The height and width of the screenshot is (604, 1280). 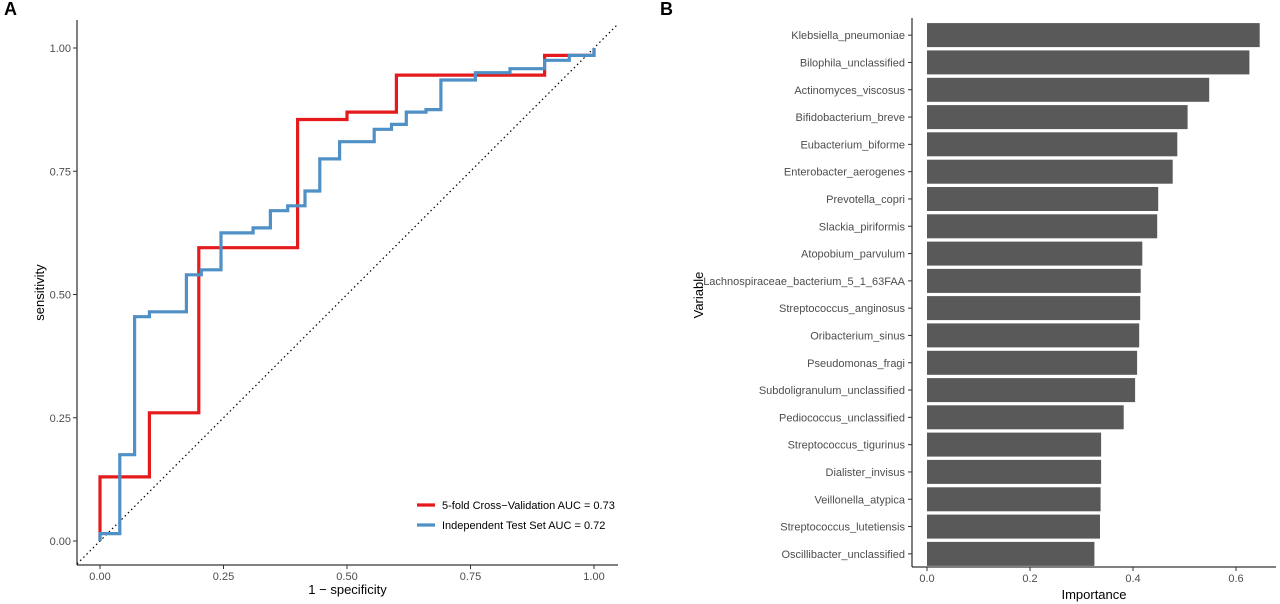 What do you see at coordinates (845, 173) in the screenshot?
I see `importance-variable-label: Enterobacter_aerogenes` at bounding box center [845, 173].